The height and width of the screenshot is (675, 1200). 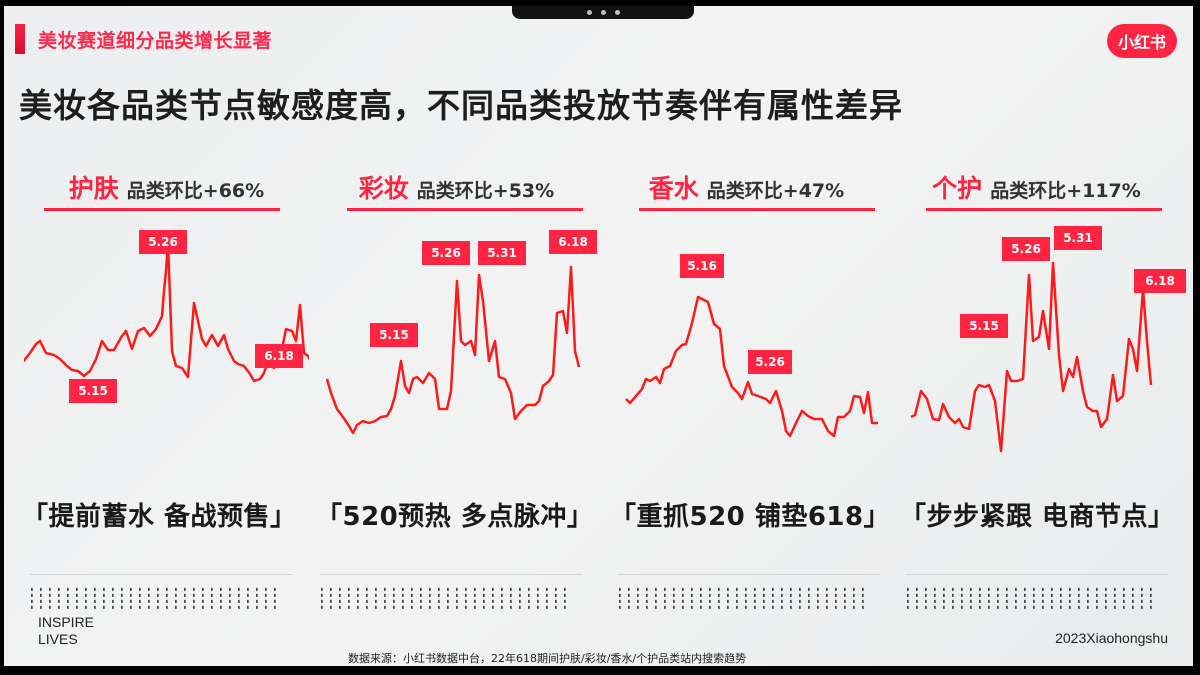 I want to click on window-handle, so click(x=603, y=12).